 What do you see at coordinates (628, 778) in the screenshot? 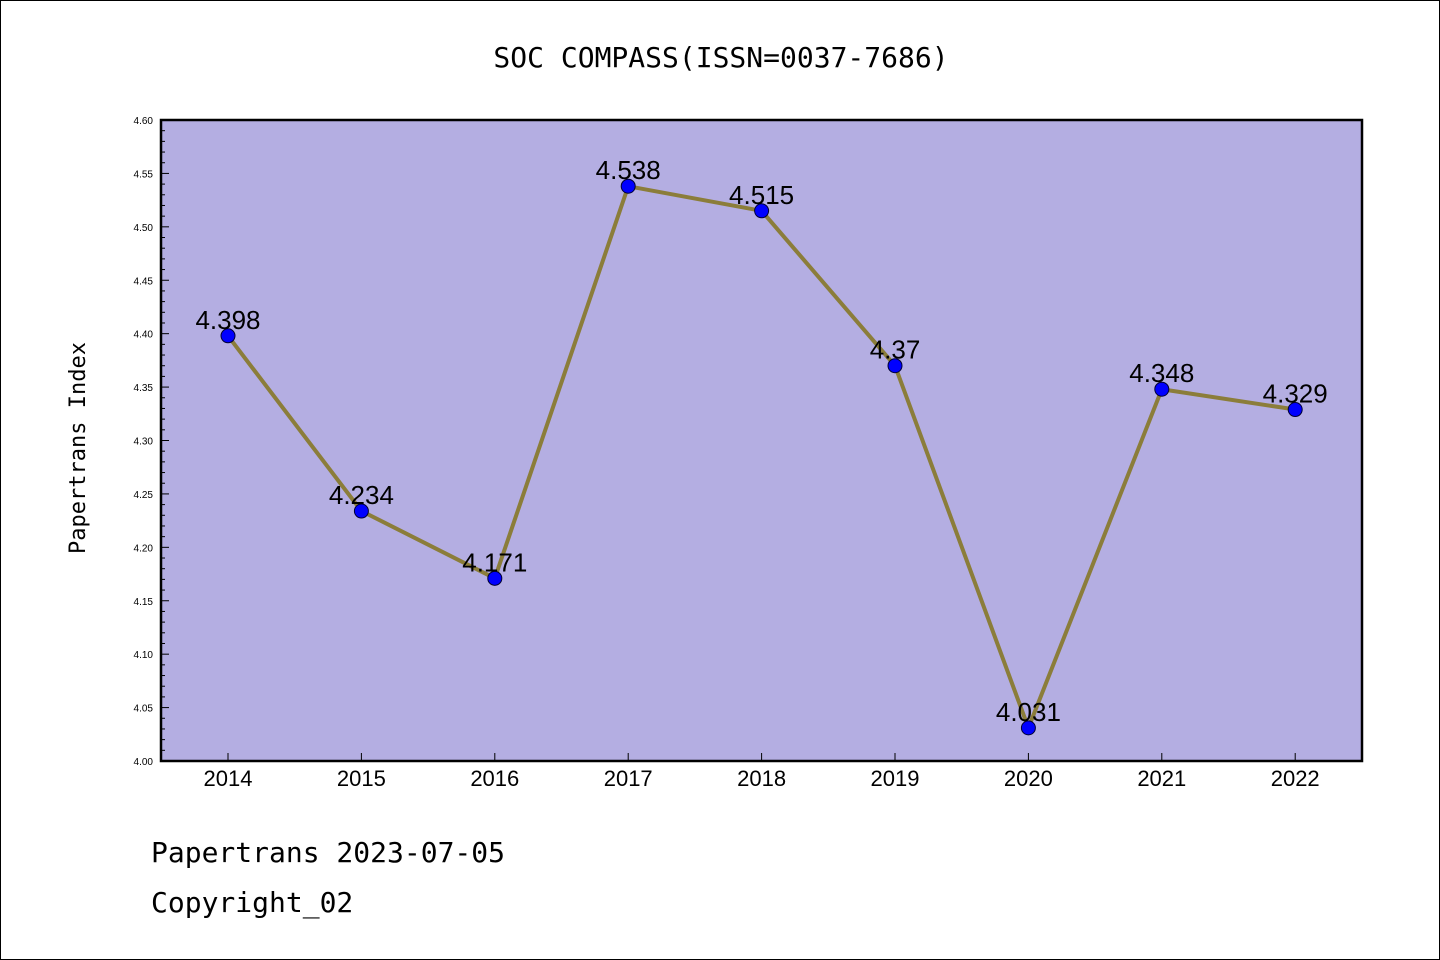
I see `x-tick-label: 2017` at bounding box center [628, 778].